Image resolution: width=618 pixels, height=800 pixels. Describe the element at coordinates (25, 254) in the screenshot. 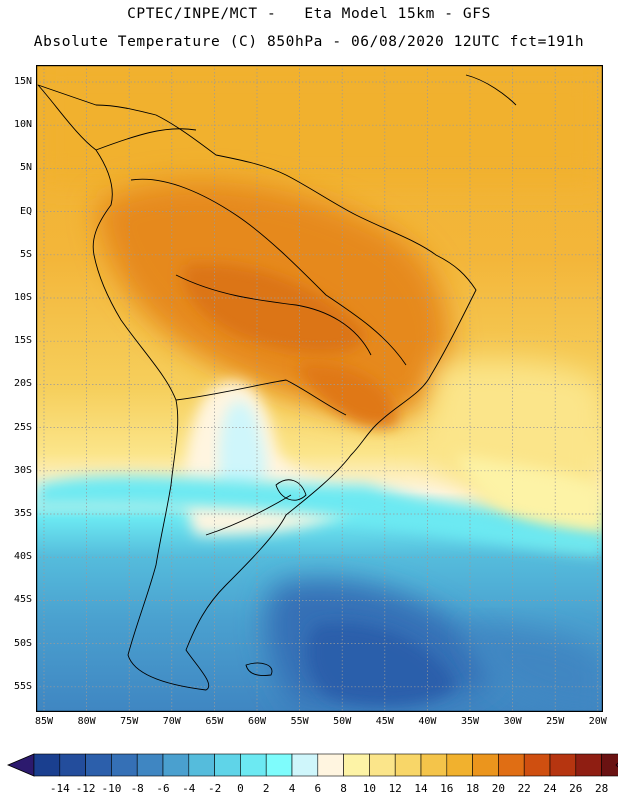

I see `latitude-label: 5S` at that location.